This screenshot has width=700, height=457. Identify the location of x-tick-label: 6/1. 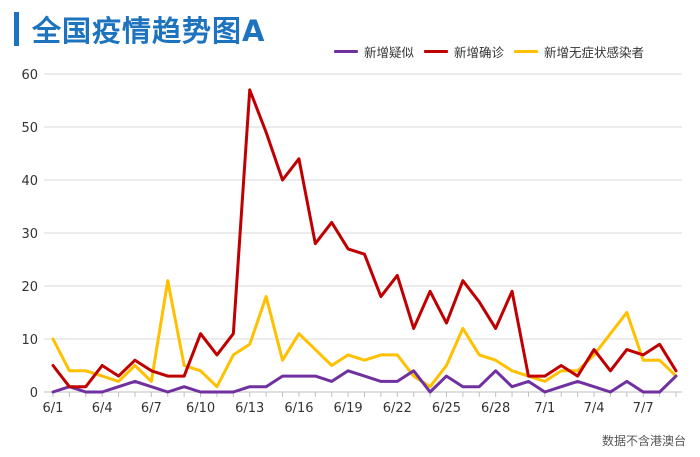
(53, 408).